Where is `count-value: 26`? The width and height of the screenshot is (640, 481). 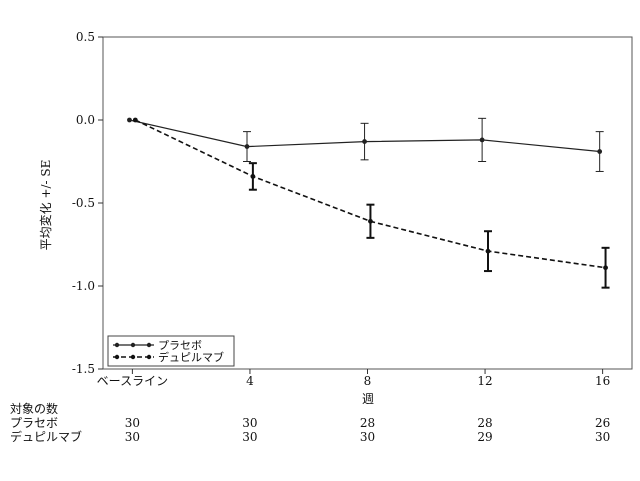 count-value: 26 is located at coordinates (602, 423).